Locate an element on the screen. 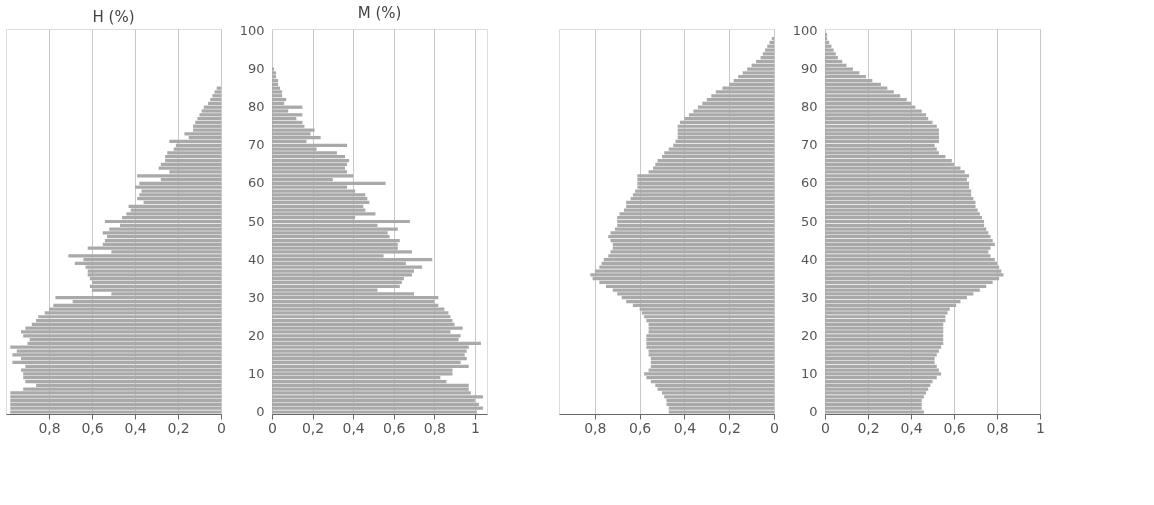 Image resolution: width=1154 pixels, height=505 pixels. y-tick-label: 80 is located at coordinates (809, 107).